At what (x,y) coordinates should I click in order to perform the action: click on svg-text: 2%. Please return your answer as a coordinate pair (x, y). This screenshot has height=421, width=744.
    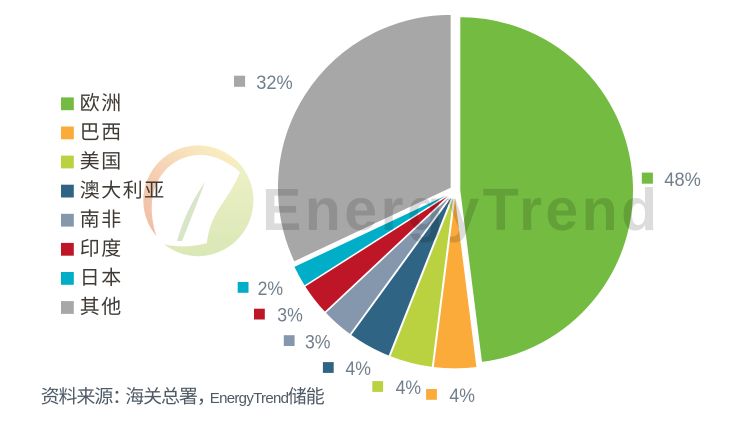
    Looking at the image, I should click on (271, 289).